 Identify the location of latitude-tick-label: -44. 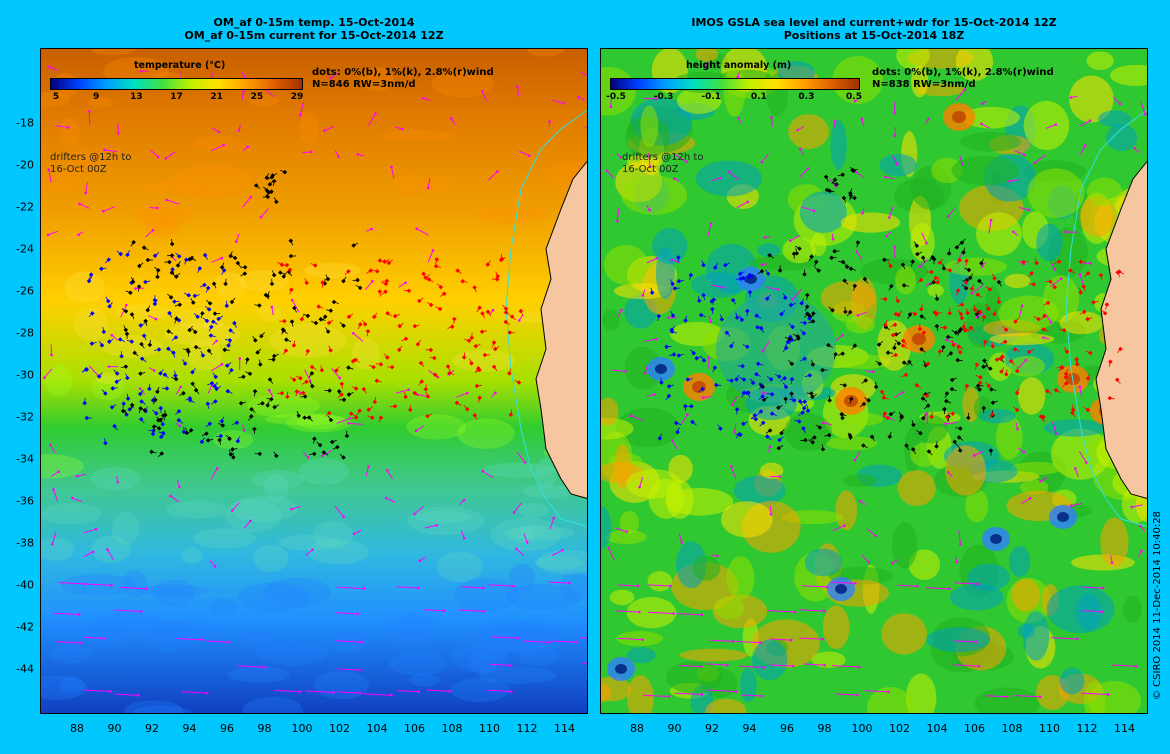
(25, 669).